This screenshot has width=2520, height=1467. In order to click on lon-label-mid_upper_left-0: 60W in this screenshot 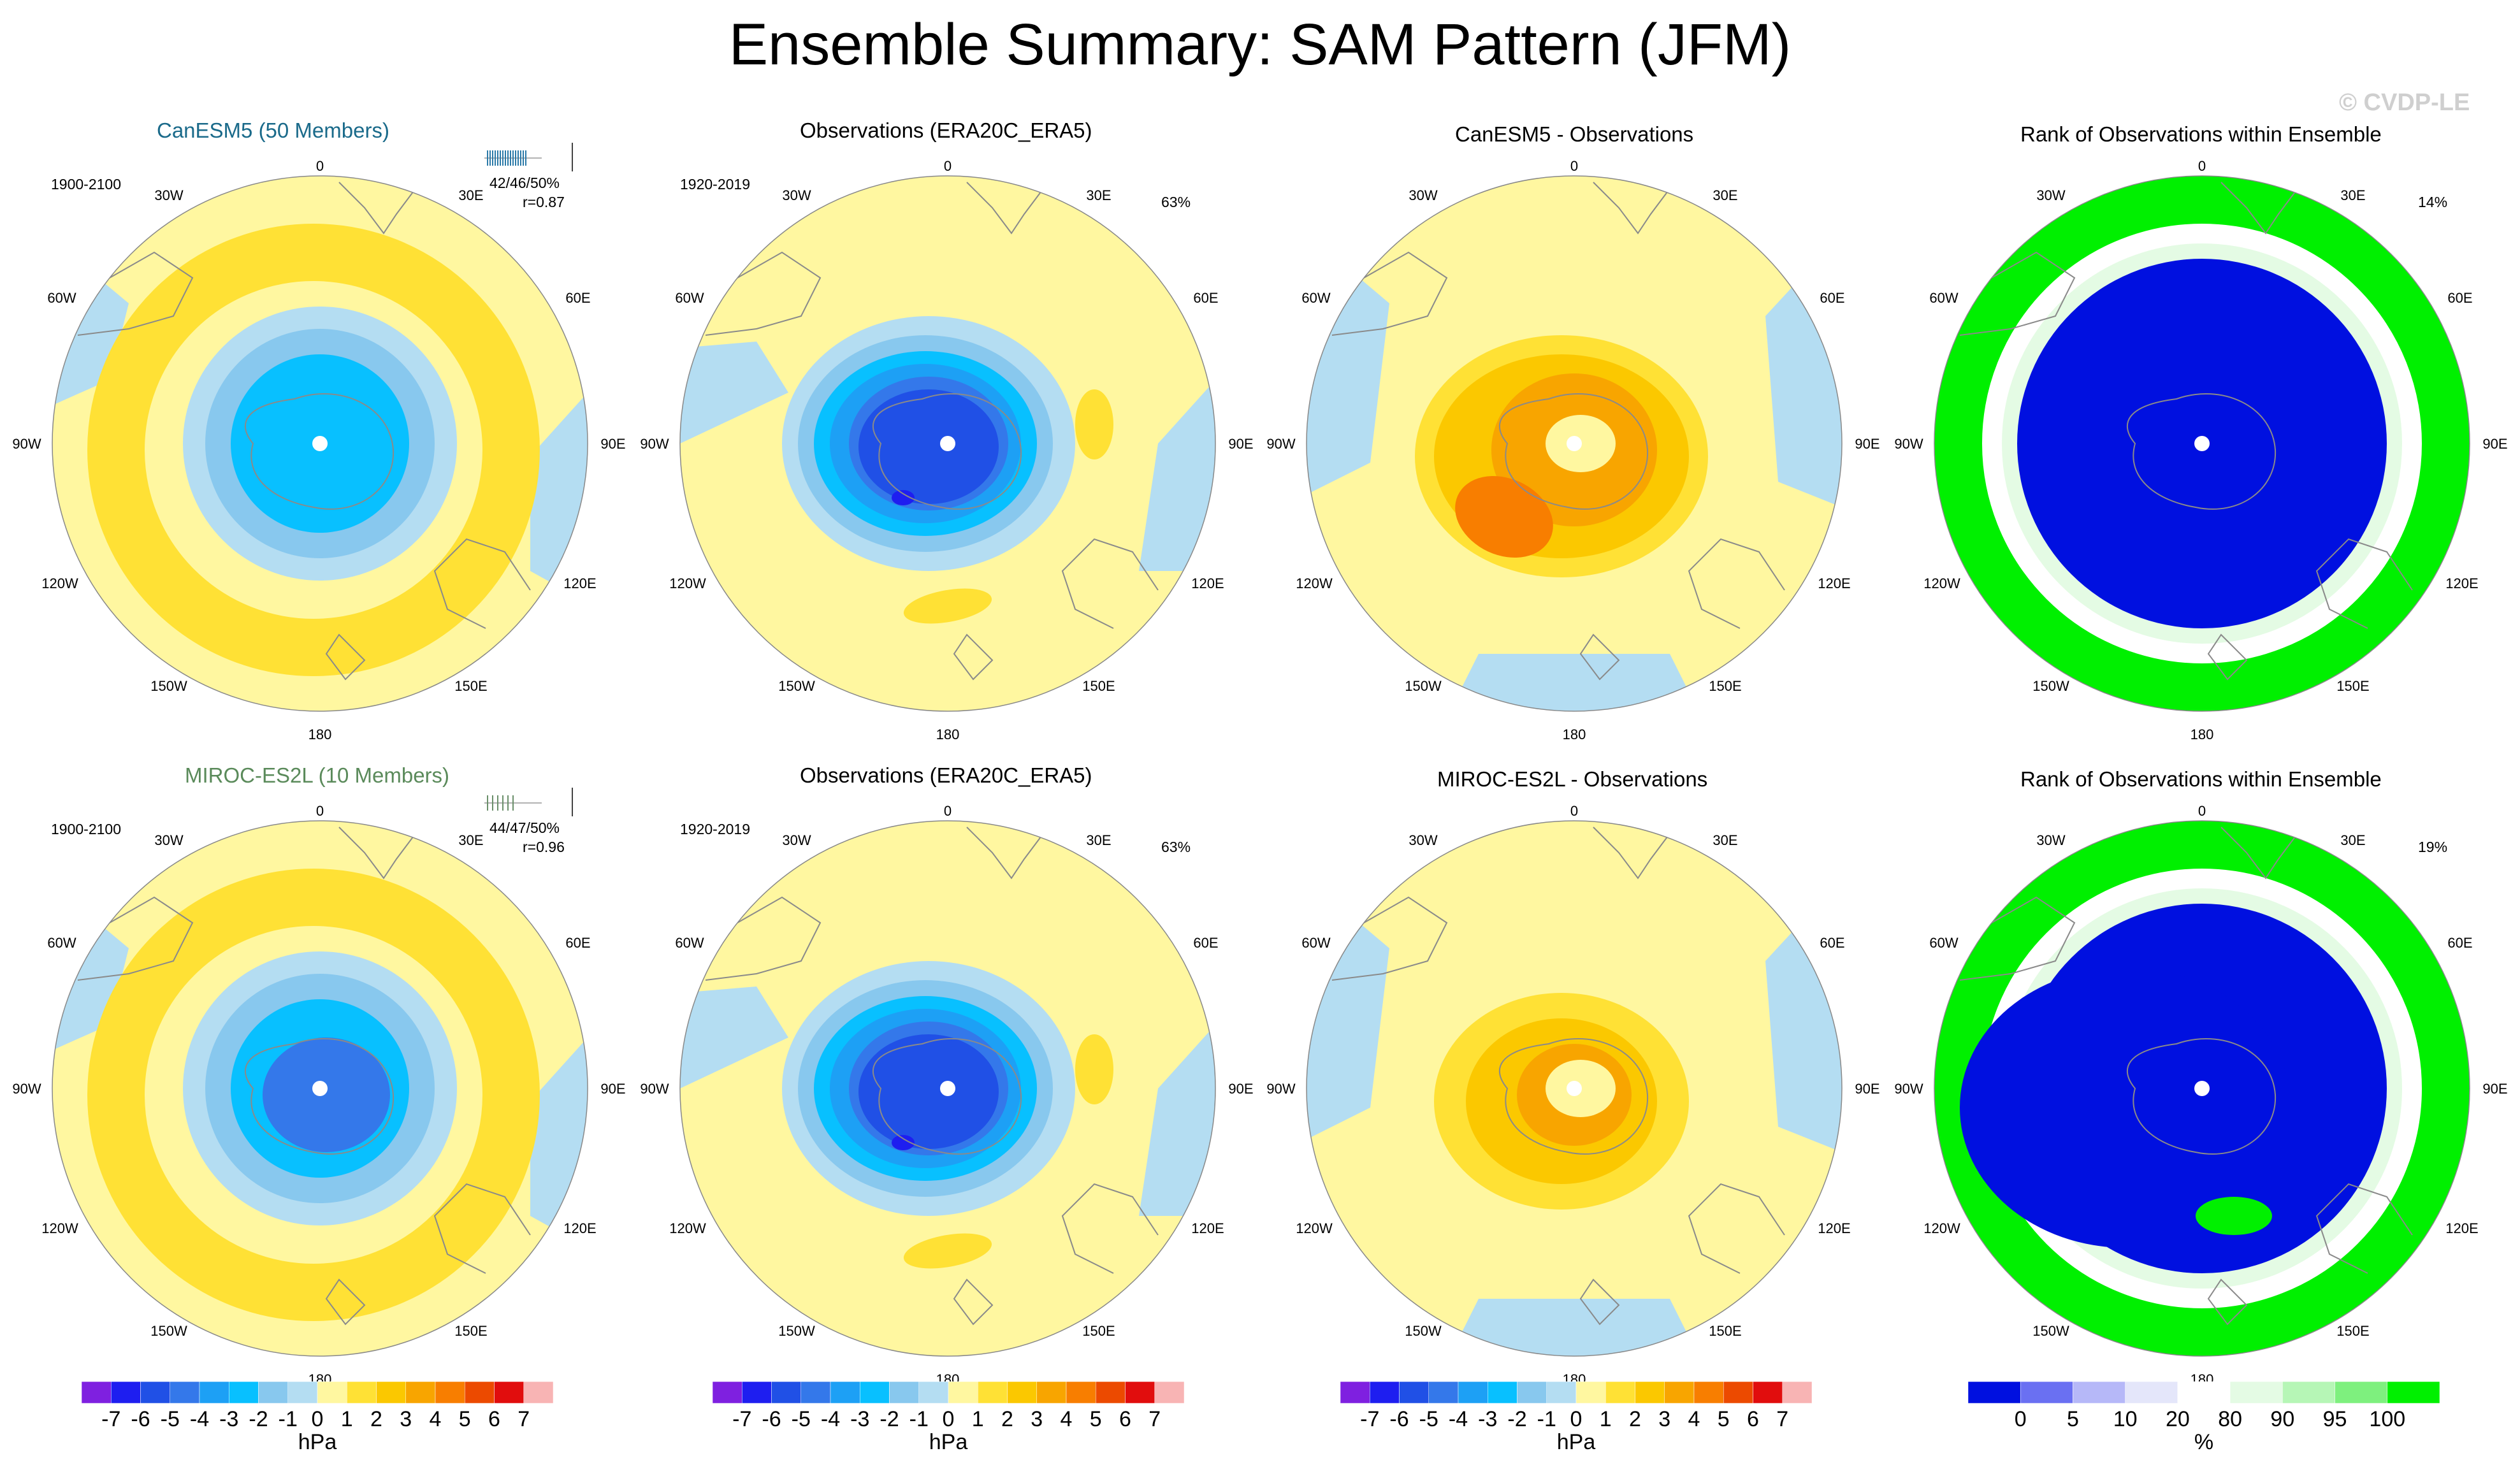, I will do `click(61, 298)`.